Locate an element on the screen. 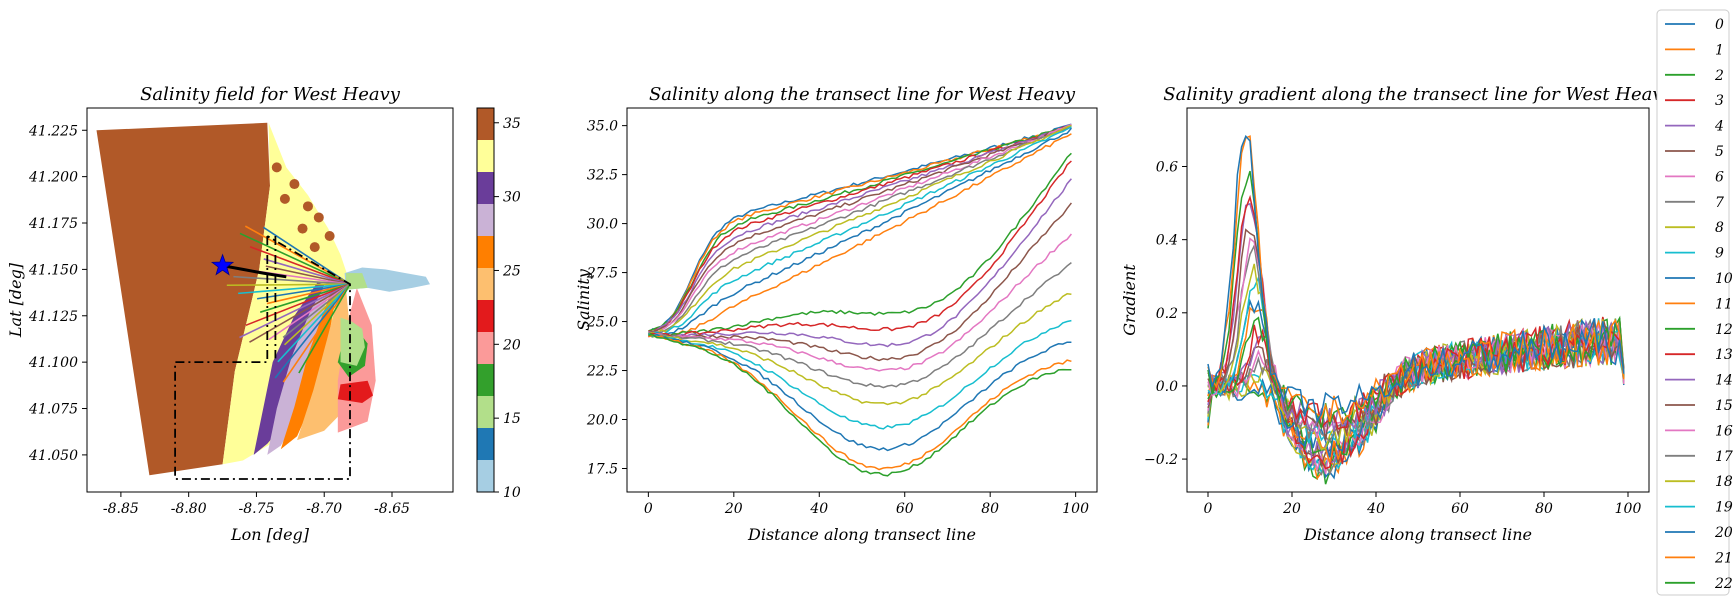 The image size is (1733, 602). colorbar-cells is located at coordinates (485, 300).